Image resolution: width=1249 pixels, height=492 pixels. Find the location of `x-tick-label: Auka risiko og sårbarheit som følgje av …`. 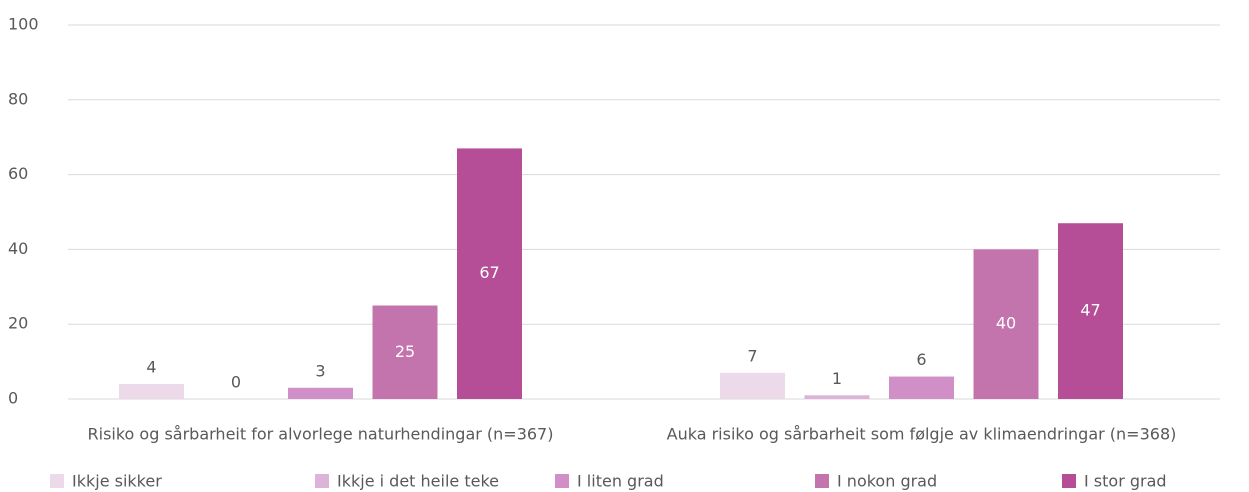

x-tick-label: Auka risiko og sårbarheit som følgje av … is located at coordinates (922, 434).